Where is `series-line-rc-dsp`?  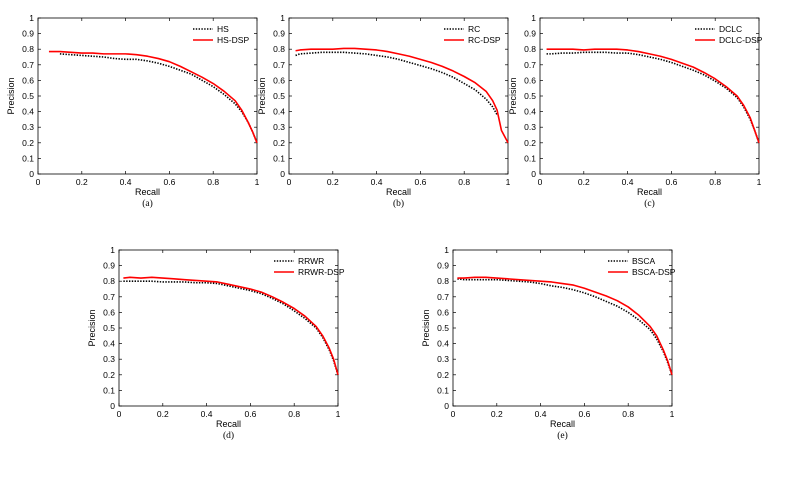
series-line-rc-dsp is located at coordinates (402, 95).